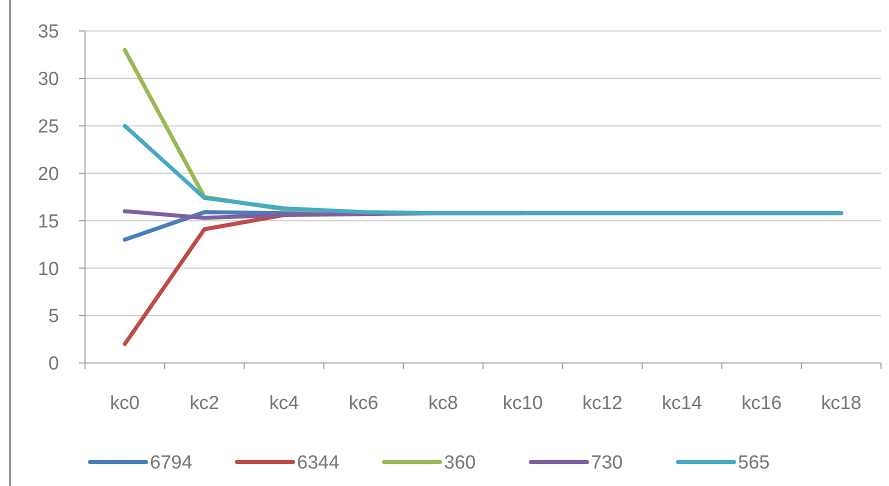  What do you see at coordinates (443, 403) in the screenshot?
I see `x-tick-label: kc8` at bounding box center [443, 403].